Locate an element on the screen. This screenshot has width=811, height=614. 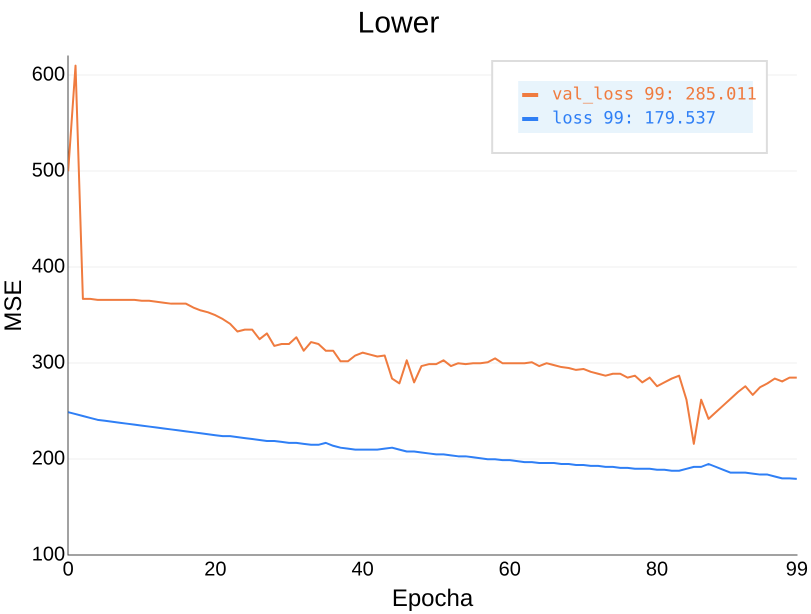
x-tick-label: 99 is located at coordinates (797, 569).